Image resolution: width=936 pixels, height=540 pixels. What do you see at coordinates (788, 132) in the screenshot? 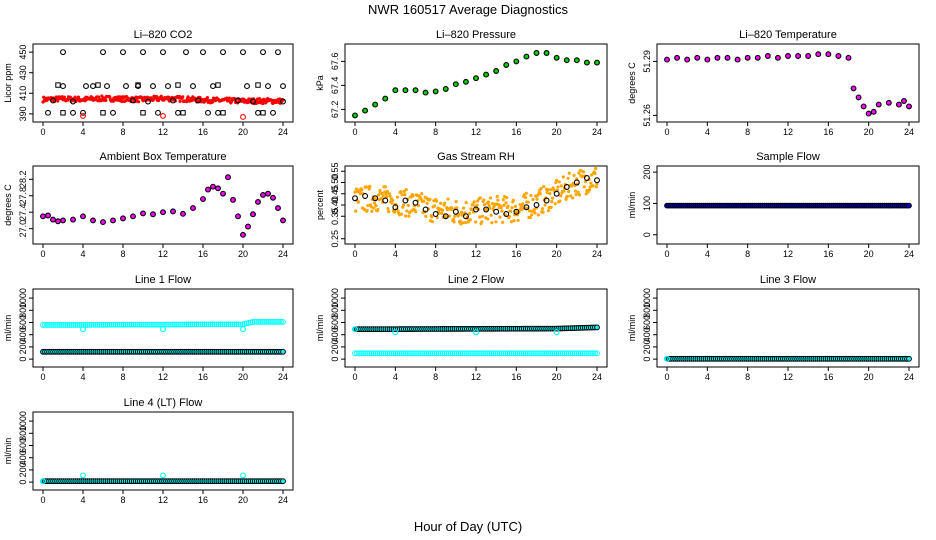
I see `x-tick-label: 12` at bounding box center [788, 132].